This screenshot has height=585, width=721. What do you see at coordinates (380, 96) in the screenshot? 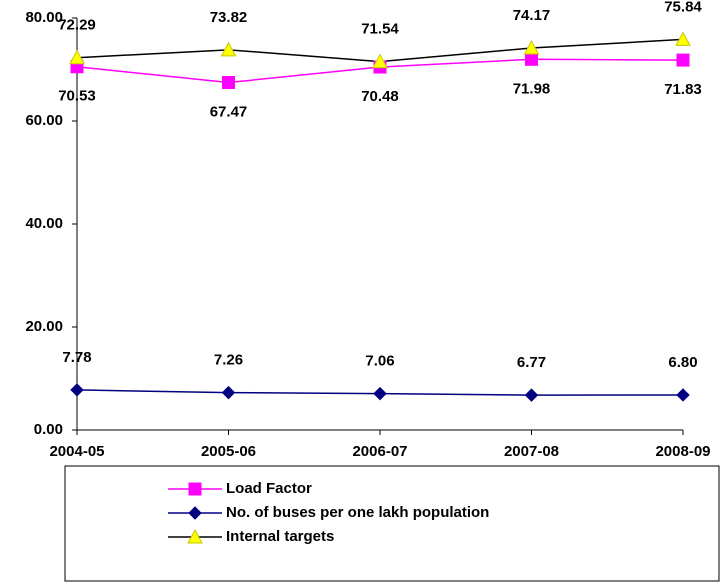
I see `data-label: 70.48` at bounding box center [380, 96].